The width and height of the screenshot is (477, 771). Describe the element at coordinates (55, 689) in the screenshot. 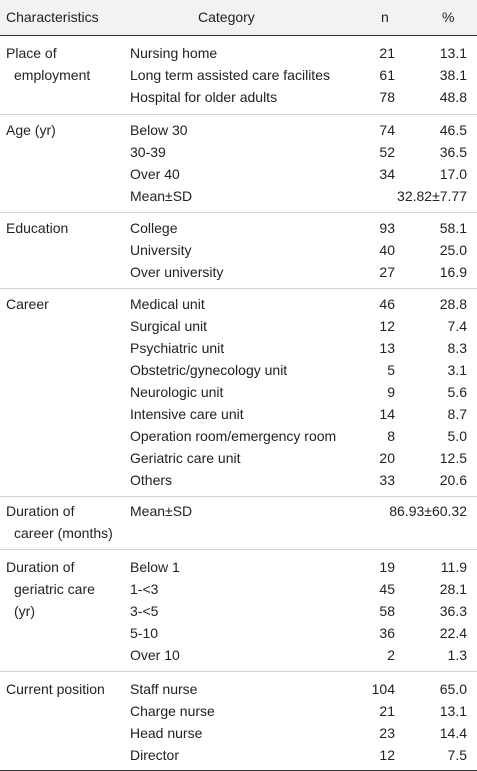

I see `group-label: Current position` at that location.